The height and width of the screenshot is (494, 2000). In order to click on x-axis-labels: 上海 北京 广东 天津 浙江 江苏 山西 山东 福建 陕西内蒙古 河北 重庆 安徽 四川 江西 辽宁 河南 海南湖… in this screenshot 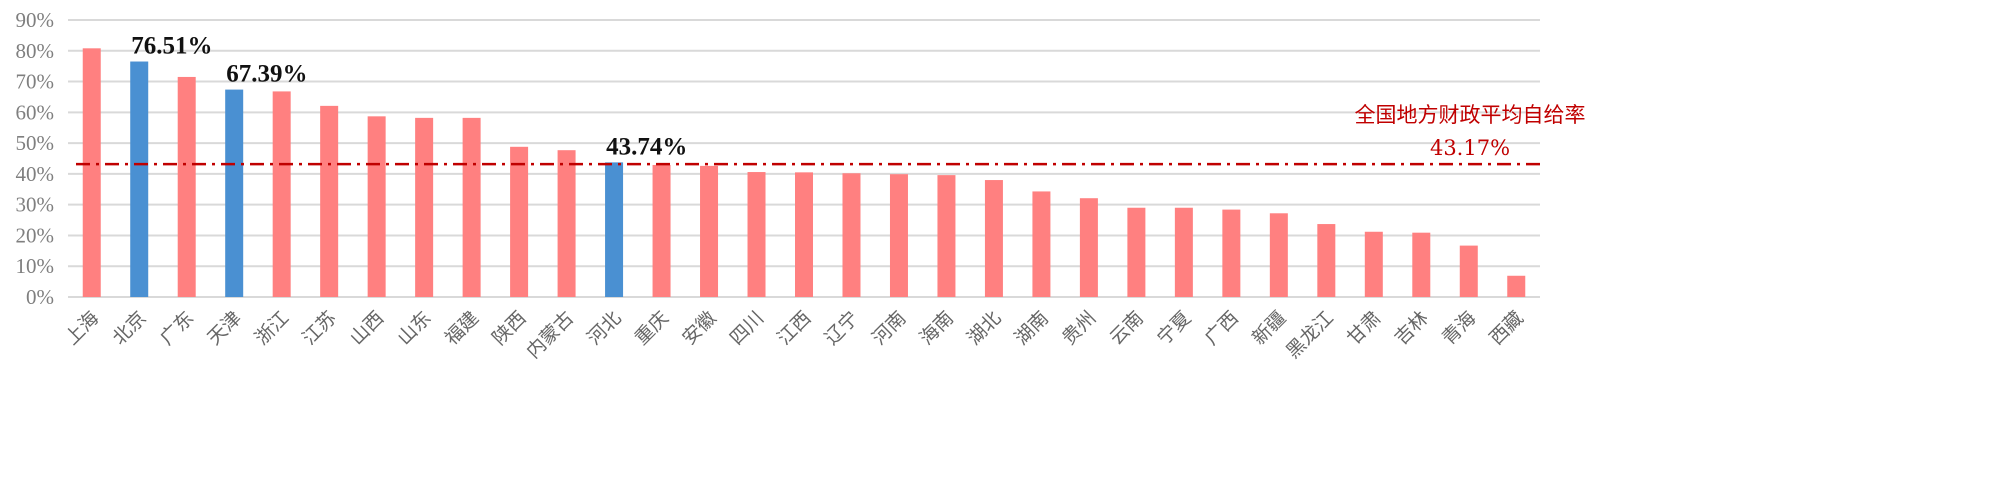, I will do `click(794, 335)`.